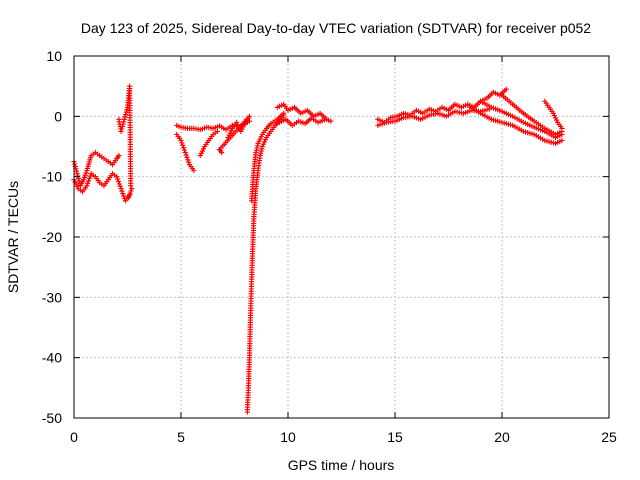  Describe the element at coordinates (395, 437) in the screenshot. I see `x-tick-label: 15` at that location.